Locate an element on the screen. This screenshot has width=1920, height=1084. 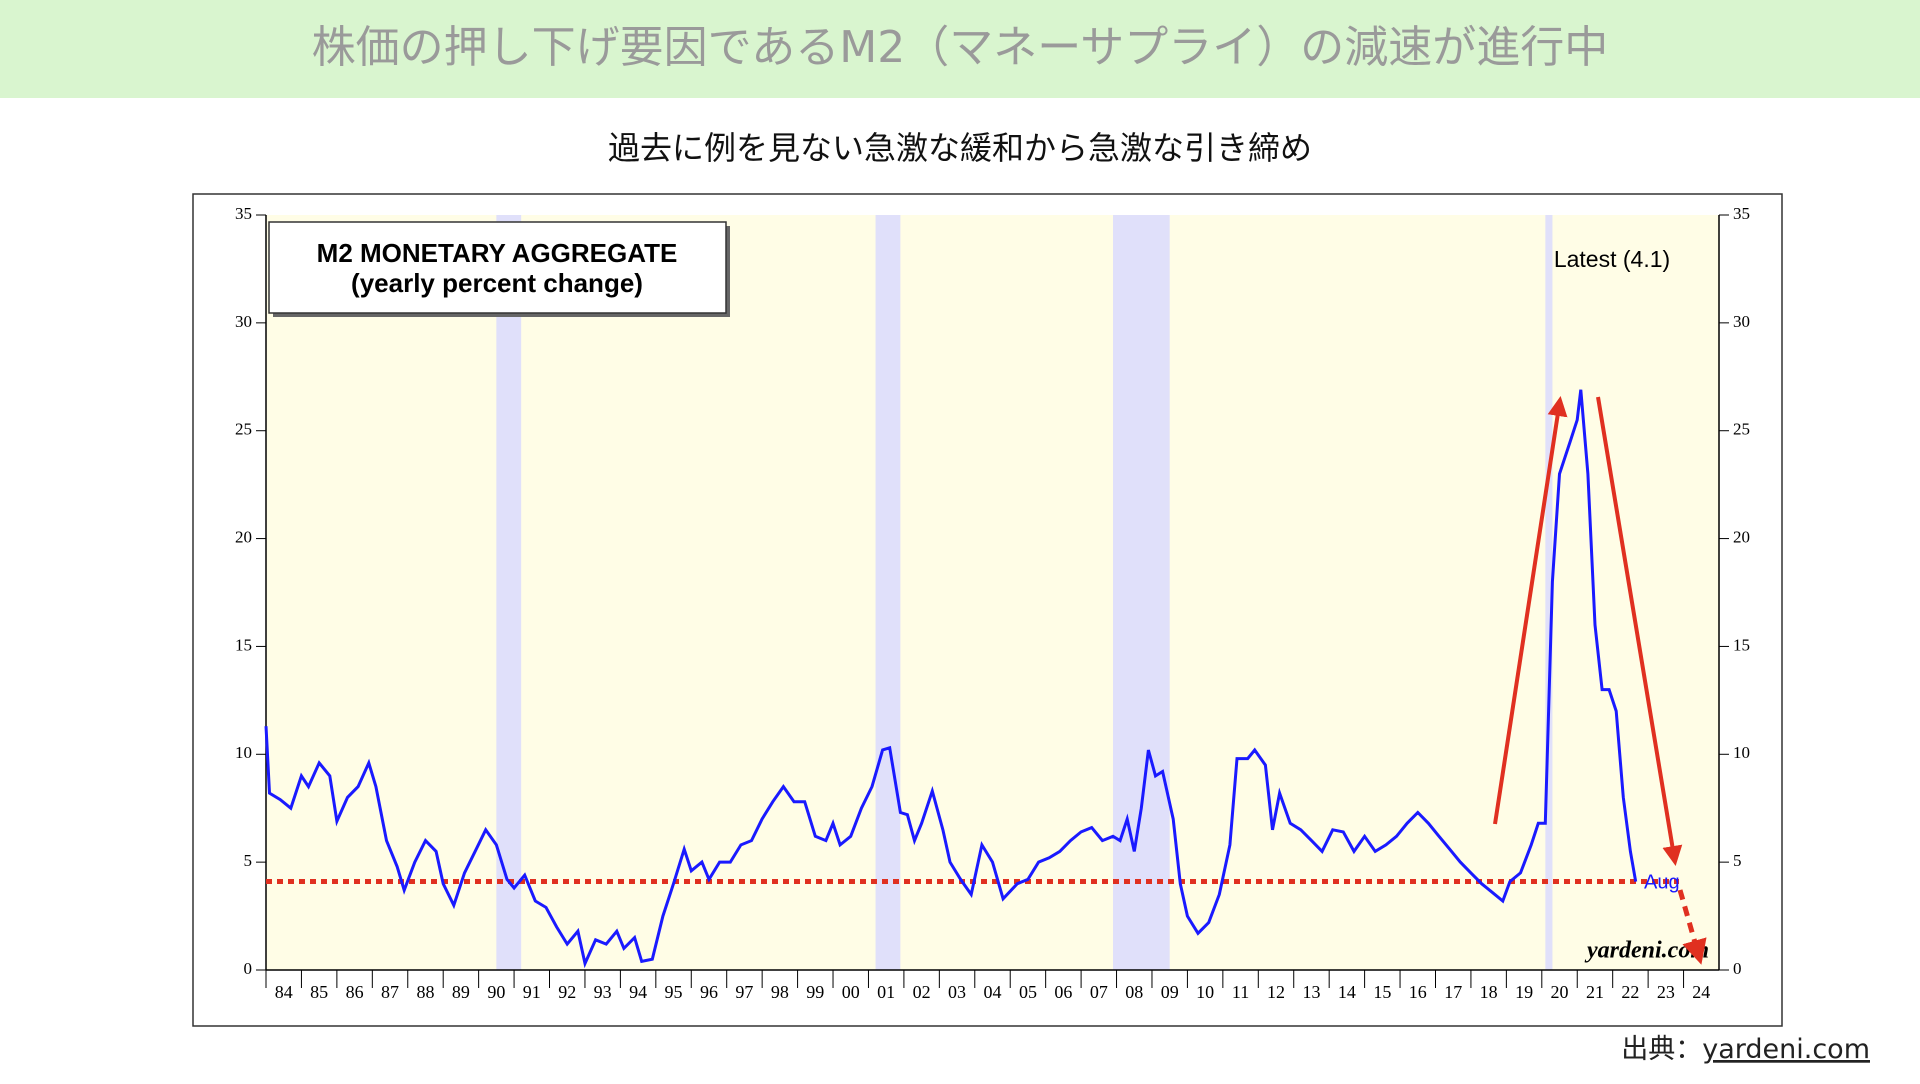
x-tick-label: 92 is located at coordinates (567, 992).